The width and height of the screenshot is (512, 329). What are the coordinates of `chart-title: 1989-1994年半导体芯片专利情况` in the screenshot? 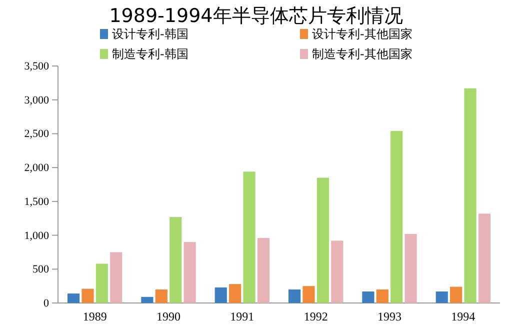 It's located at (256, 16).